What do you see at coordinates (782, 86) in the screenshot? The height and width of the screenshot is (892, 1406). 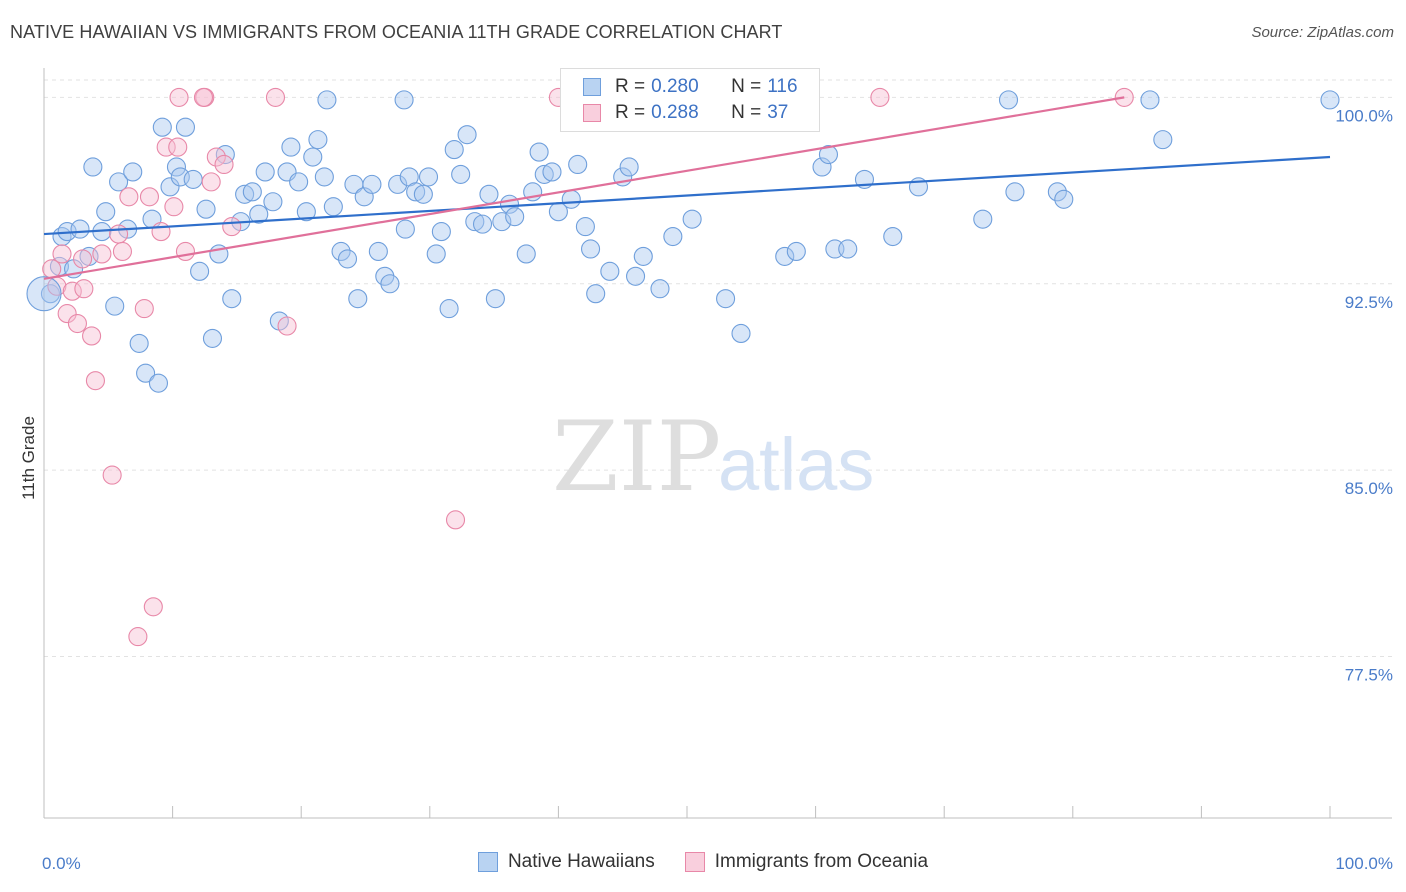 I see `legend-n-value: 116` at bounding box center [782, 86].